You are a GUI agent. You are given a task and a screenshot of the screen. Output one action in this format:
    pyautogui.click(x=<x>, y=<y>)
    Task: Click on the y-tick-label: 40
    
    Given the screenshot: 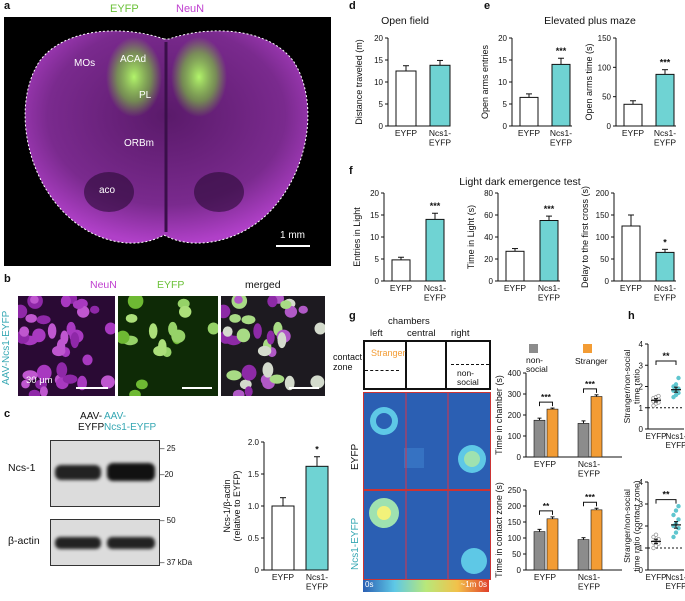 What is the action you would take?
    pyautogui.click(x=488, y=237)
    